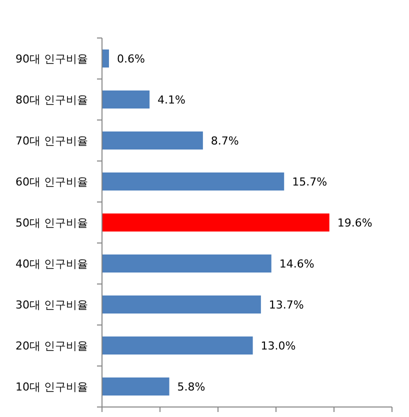  What do you see at coordinates (354, 223) in the screenshot?
I see `data-label: 19.6%` at bounding box center [354, 223].